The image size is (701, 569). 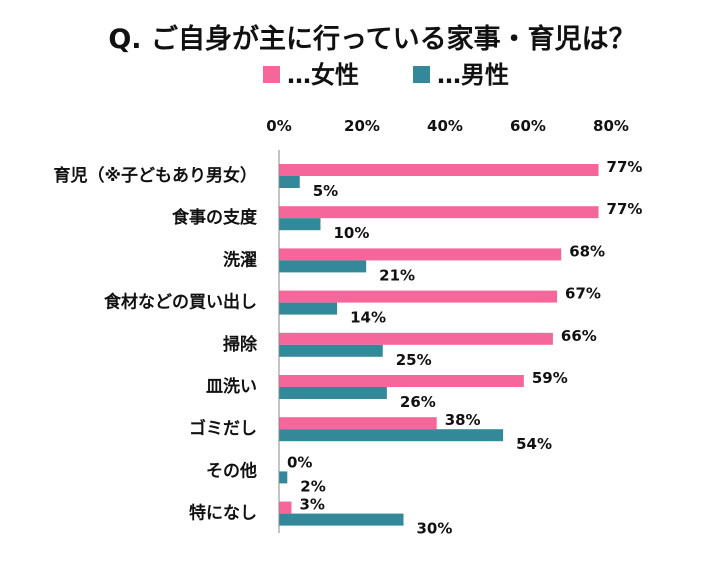 I want to click on data-label-male: 14%, so click(x=368, y=318).